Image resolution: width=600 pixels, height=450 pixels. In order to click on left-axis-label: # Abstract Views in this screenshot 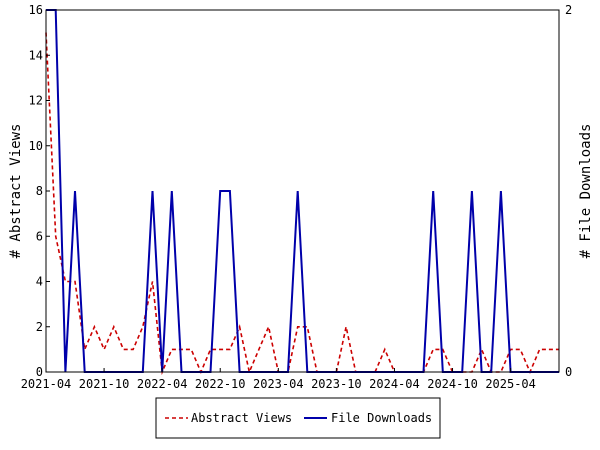, I will do `click(16, 191)`.